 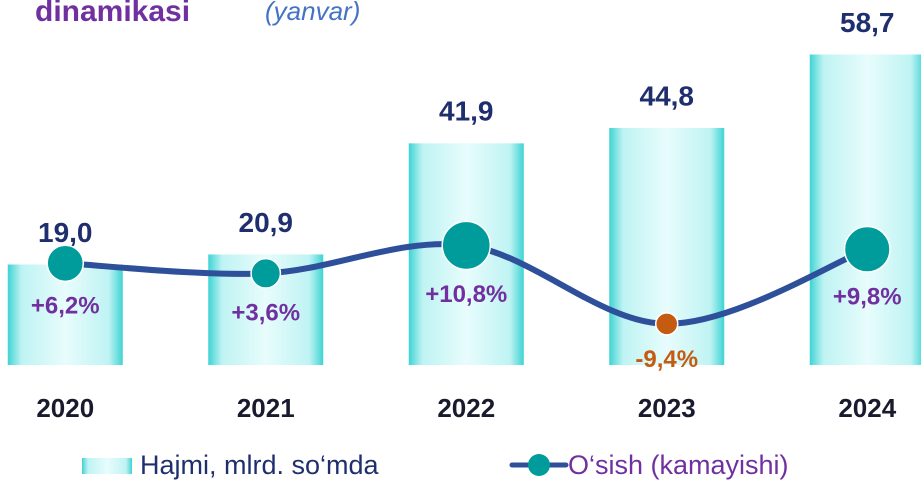 What do you see at coordinates (867, 296) in the screenshot?
I see `data-label: +9,8%` at bounding box center [867, 296].